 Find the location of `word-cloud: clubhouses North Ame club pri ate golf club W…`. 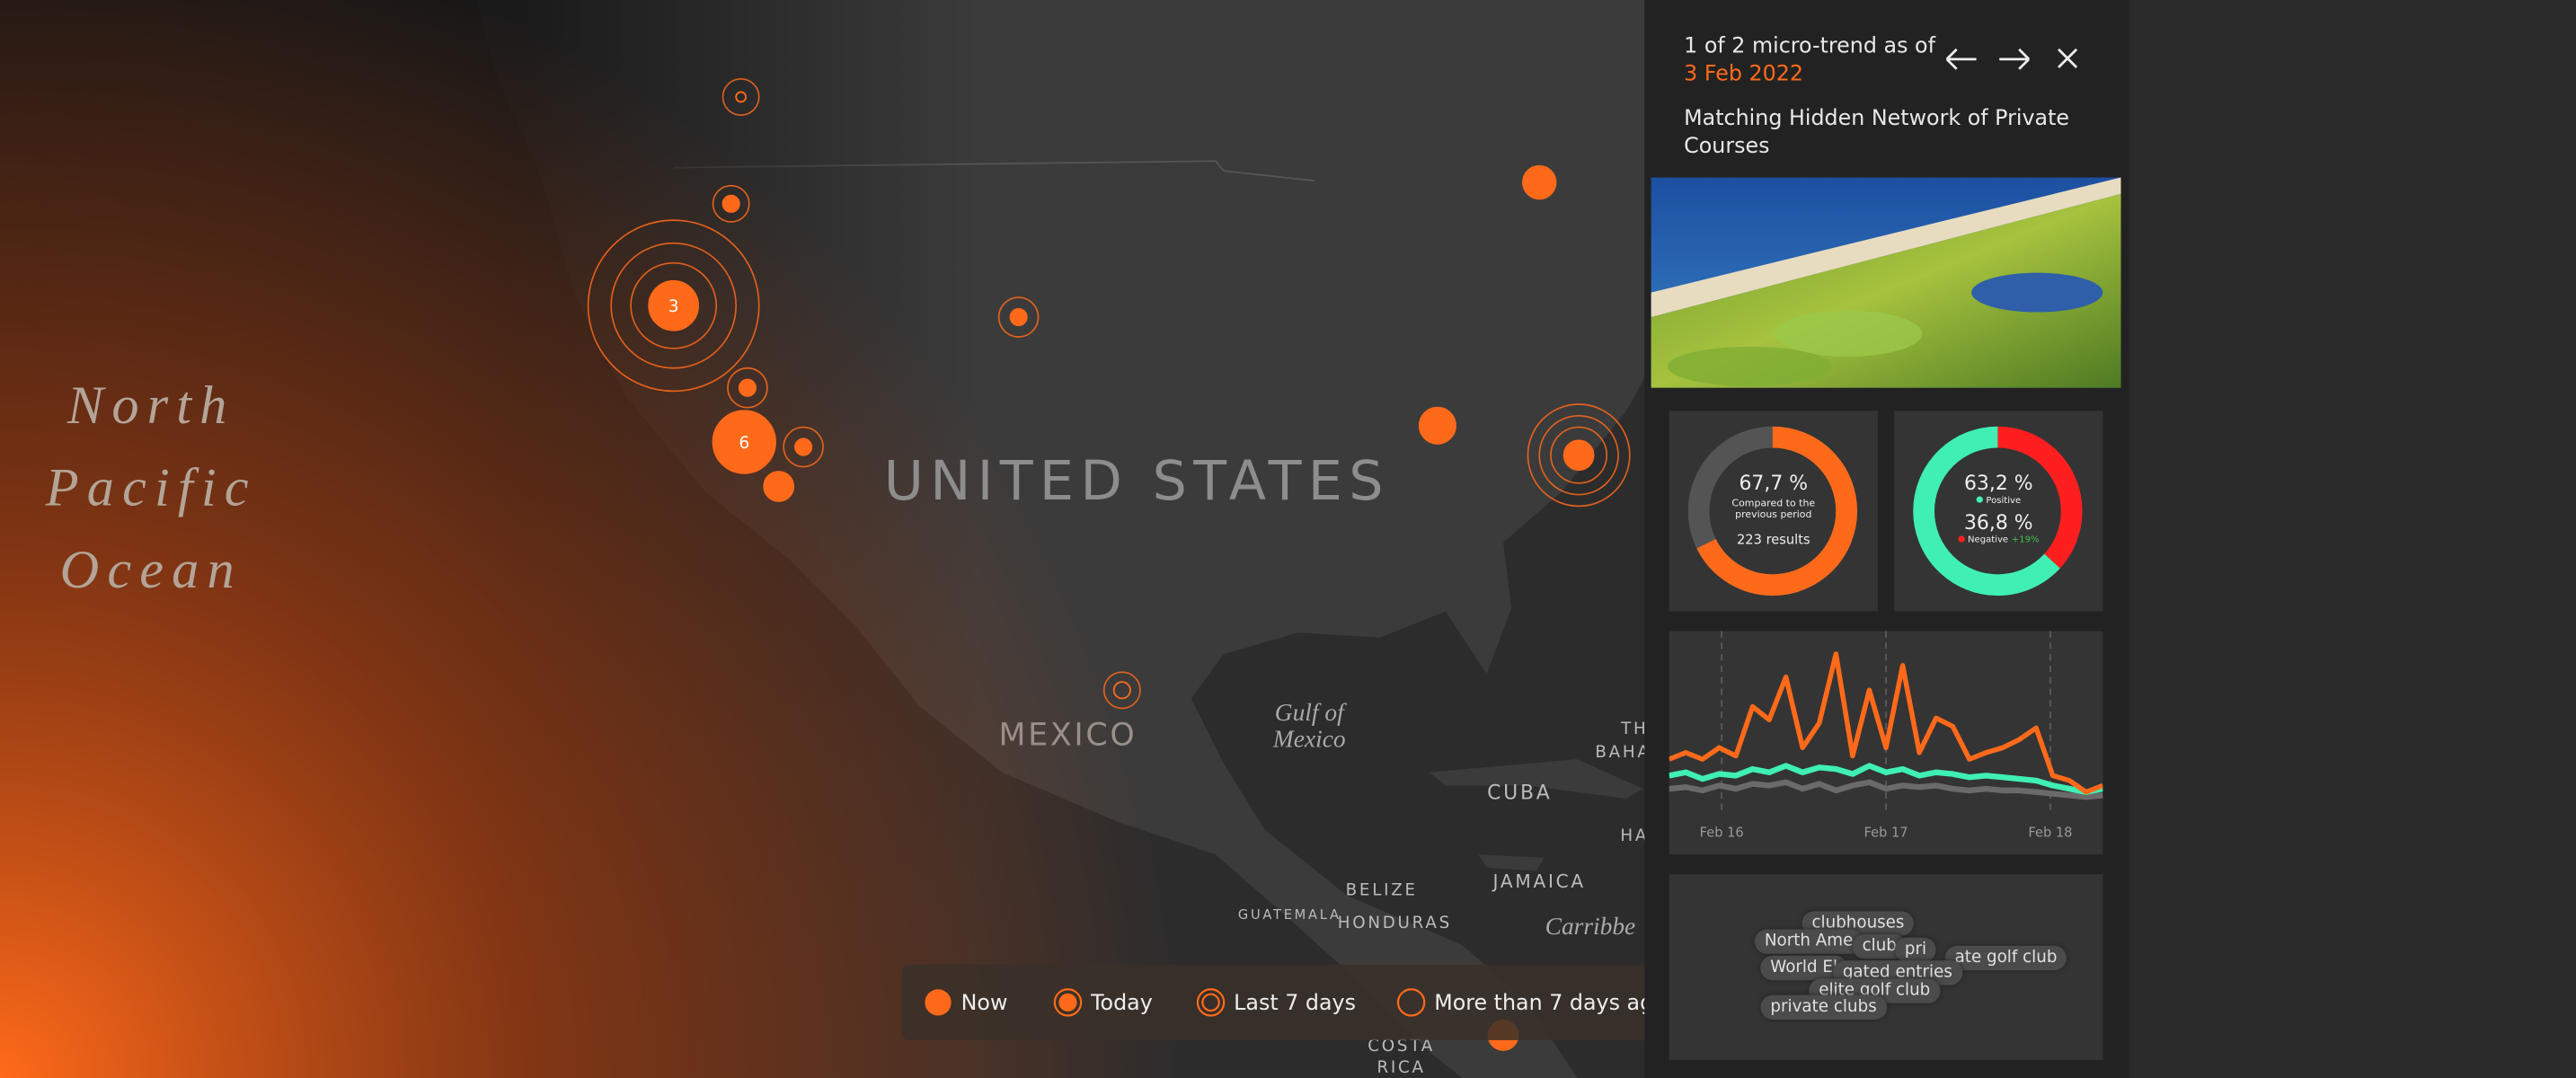

word-cloud: clubhouses North Ame club pri ate golf club W… is located at coordinates (1886, 967).